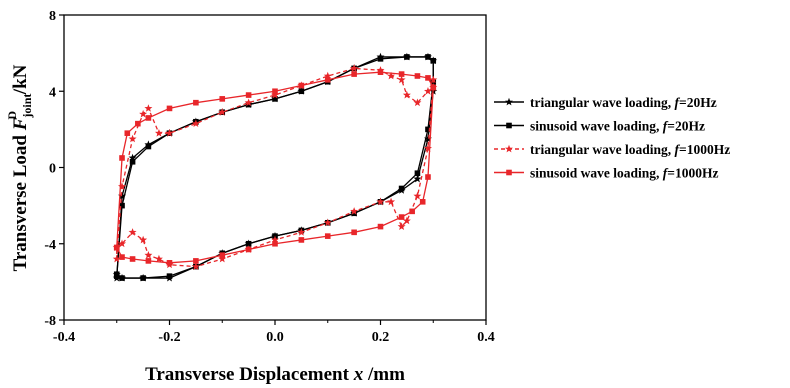 The width and height of the screenshot is (790, 388). Describe the element at coordinates (606, 173) in the screenshot. I see `legend-entry-4: sinusoid wave loading, f=1000Hz` at that location.